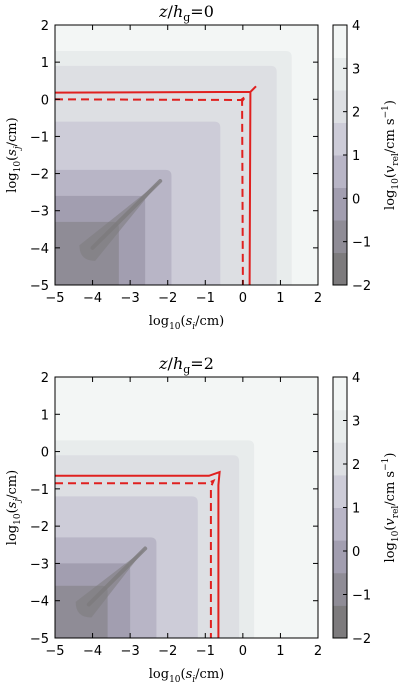 The width and height of the screenshot is (400, 688). What do you see at coordinates (186, 365) in the screenshot?
I see `panel-title: z/hg=2` at bounding box center [186, 365].